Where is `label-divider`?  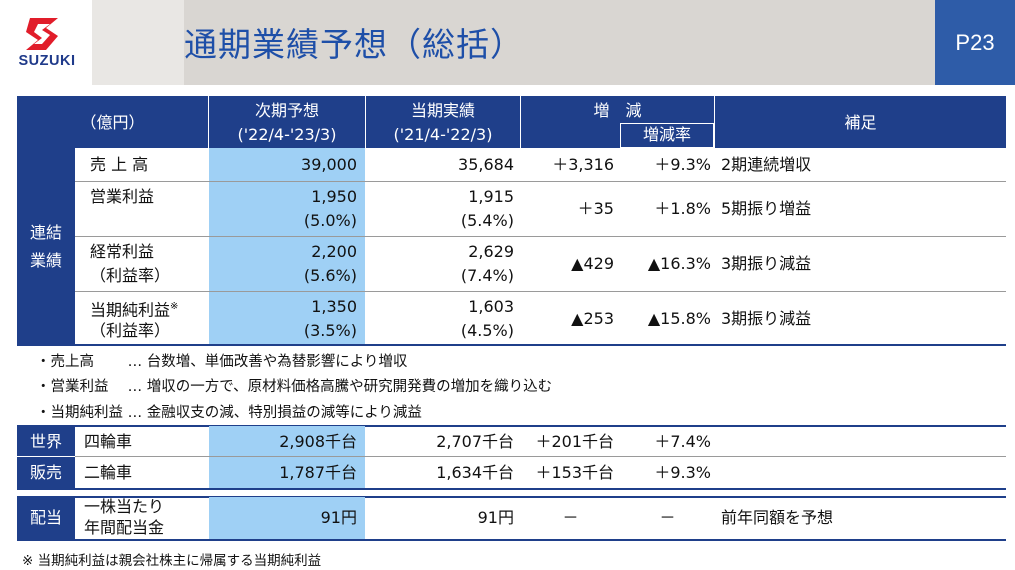 label-divider is located at coordinates (46, 456).